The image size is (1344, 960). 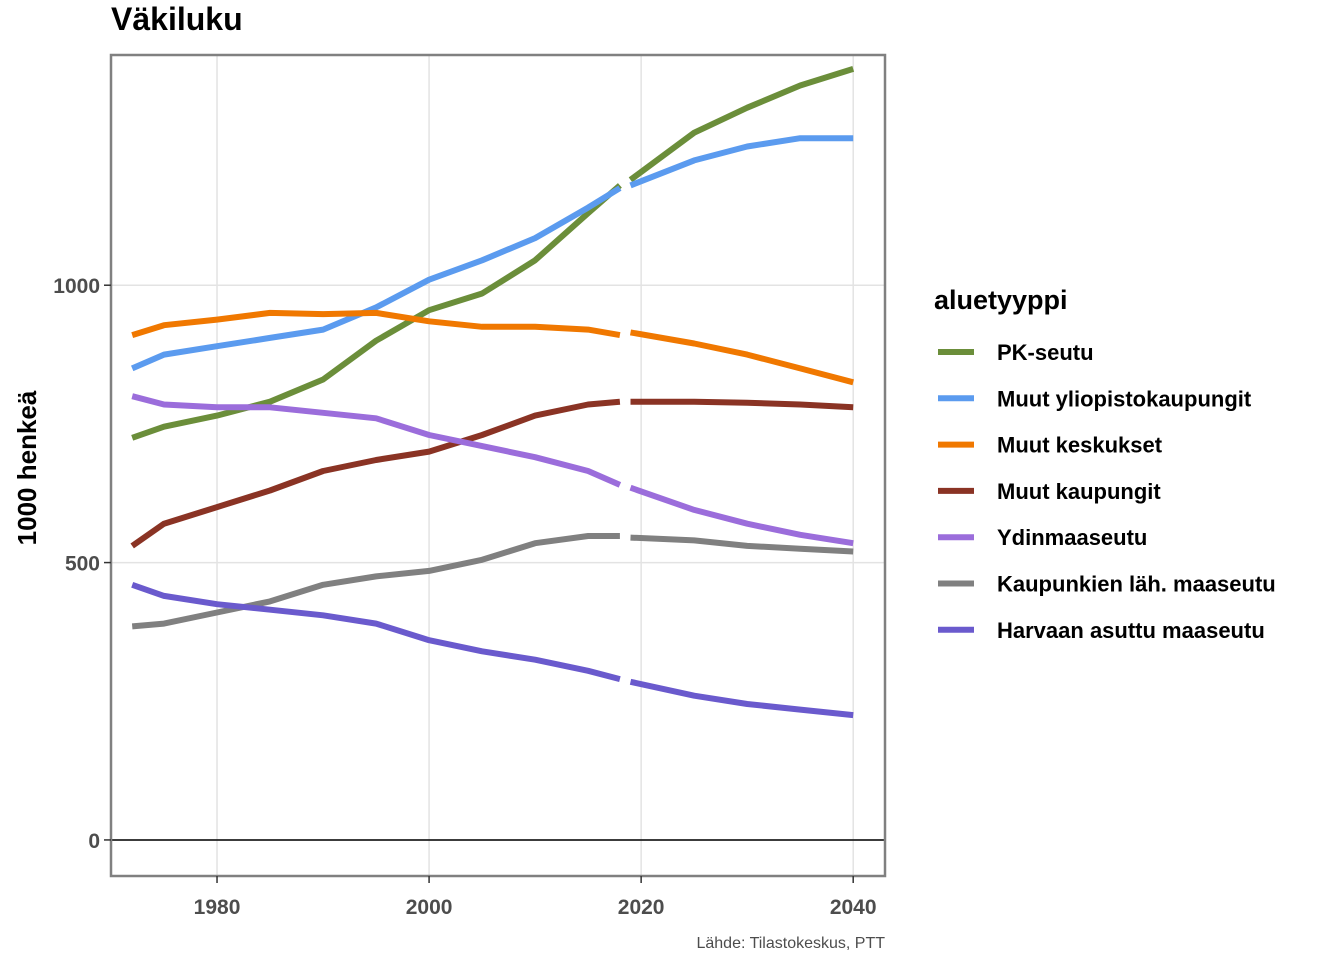 What do you see at coordinates (1072, 537) in the screenshot?
I see `legend-label: Ydinmaaseutu` at bounding box center [1072, 537].